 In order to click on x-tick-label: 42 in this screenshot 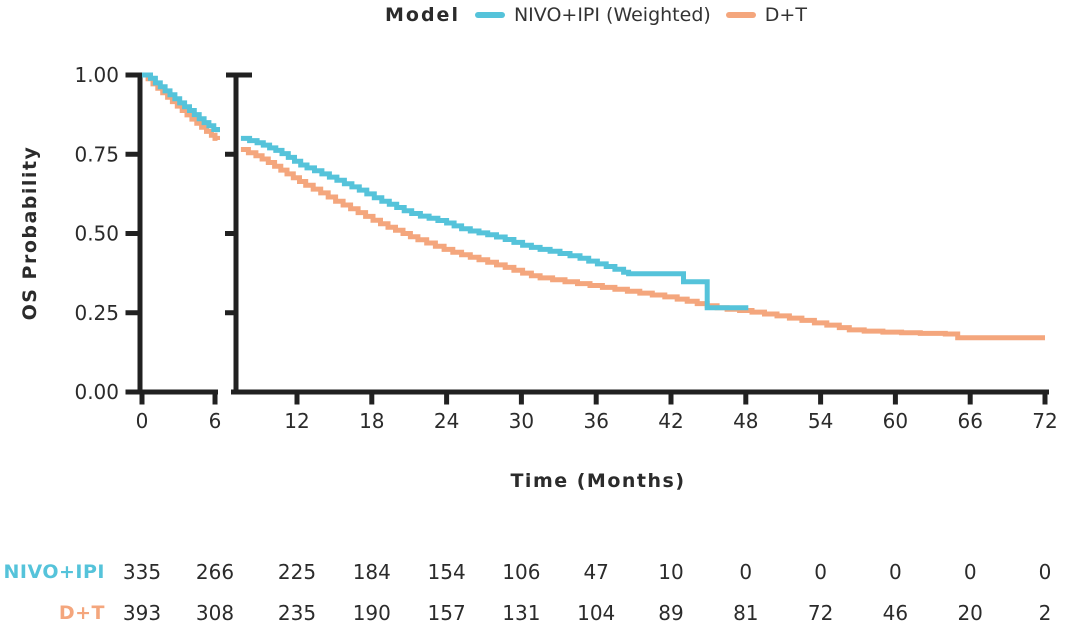, I will do `click(670, 421)`.